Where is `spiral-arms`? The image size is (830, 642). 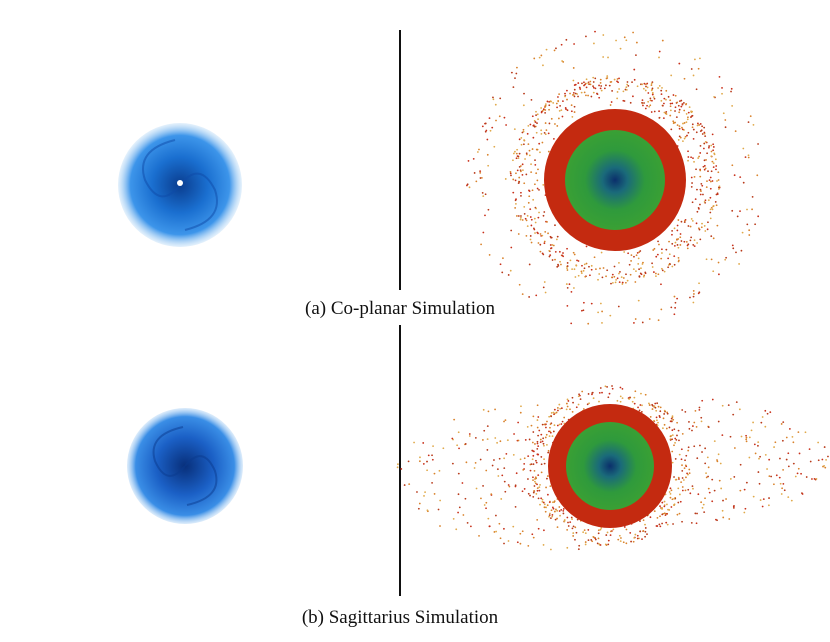 spiral-arms is located at coordinates (180, 185).